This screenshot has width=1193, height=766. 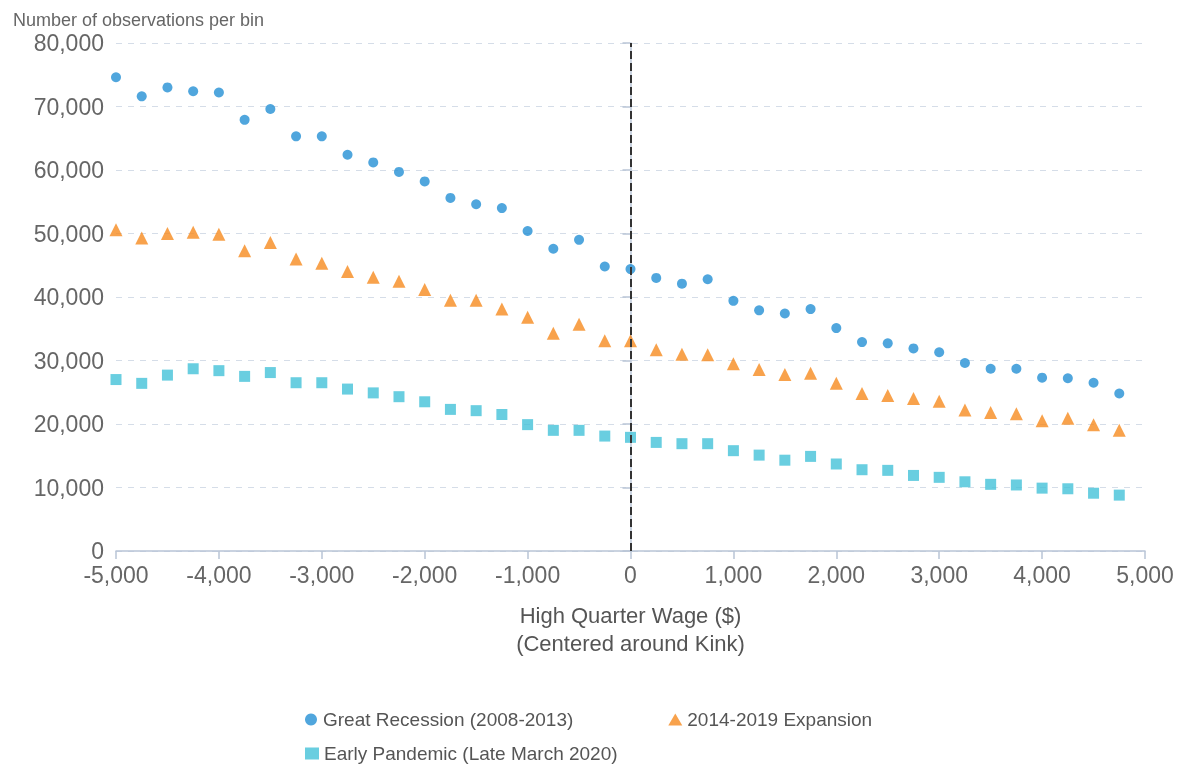 What do you see at coordinates (68, 360) in the screenshot?
I see `y-tick-label: 30,000` at bounding box center [68, 360].